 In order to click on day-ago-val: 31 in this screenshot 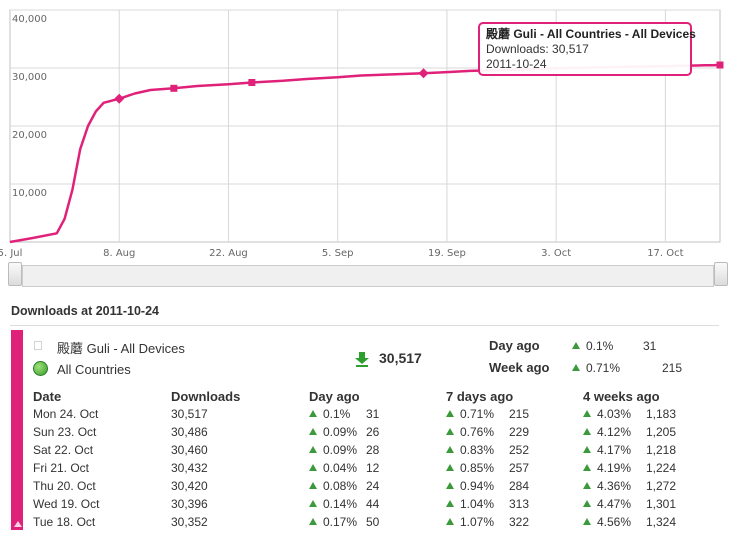, I will do `click(650, 346)`.